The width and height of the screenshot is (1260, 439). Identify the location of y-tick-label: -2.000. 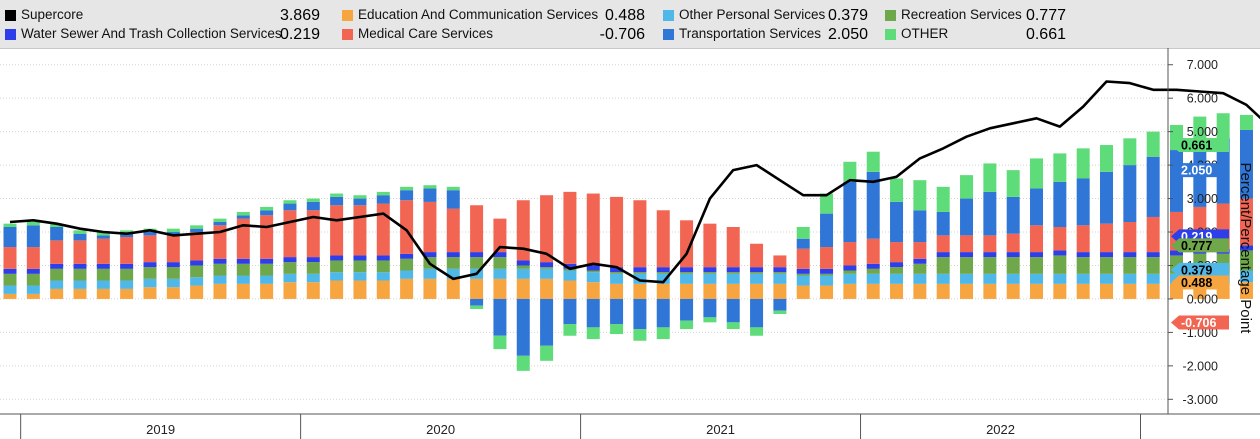
(1200, 366).